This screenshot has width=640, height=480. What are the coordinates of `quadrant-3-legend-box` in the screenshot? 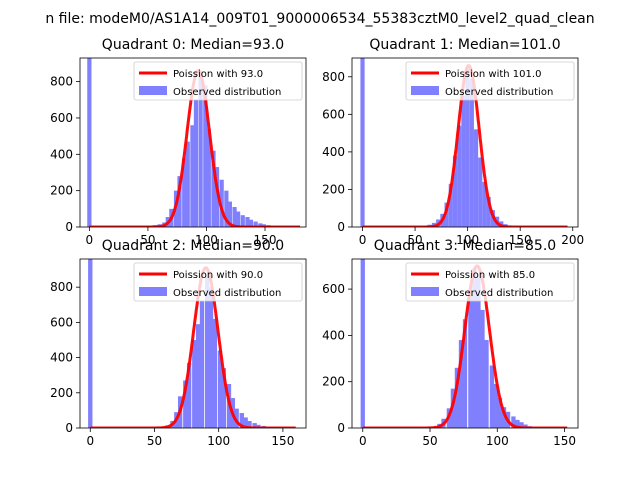 It's located at (490, 282).